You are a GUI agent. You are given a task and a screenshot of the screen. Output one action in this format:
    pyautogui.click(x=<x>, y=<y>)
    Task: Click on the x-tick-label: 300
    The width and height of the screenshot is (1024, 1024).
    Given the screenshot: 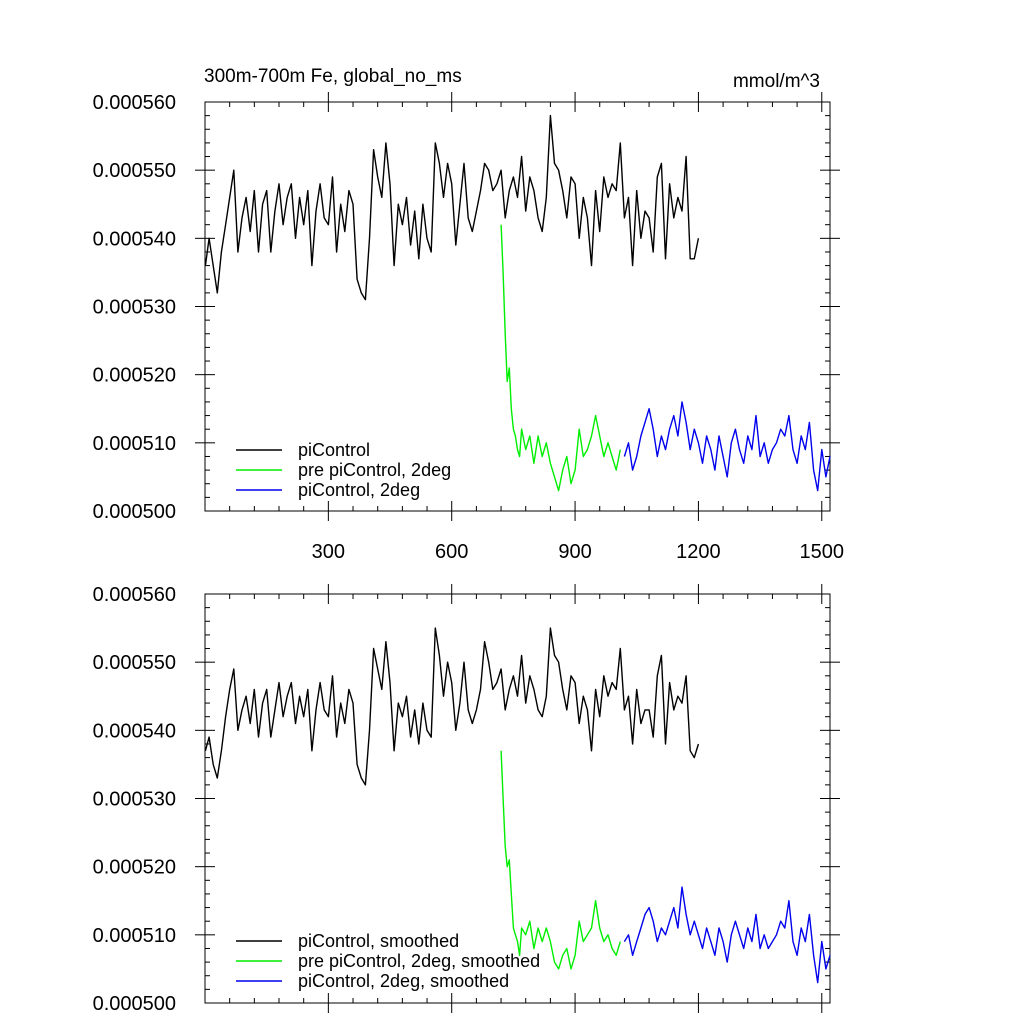 What is the action you would take?
    pyautogui.click(x=328, y=552)
    